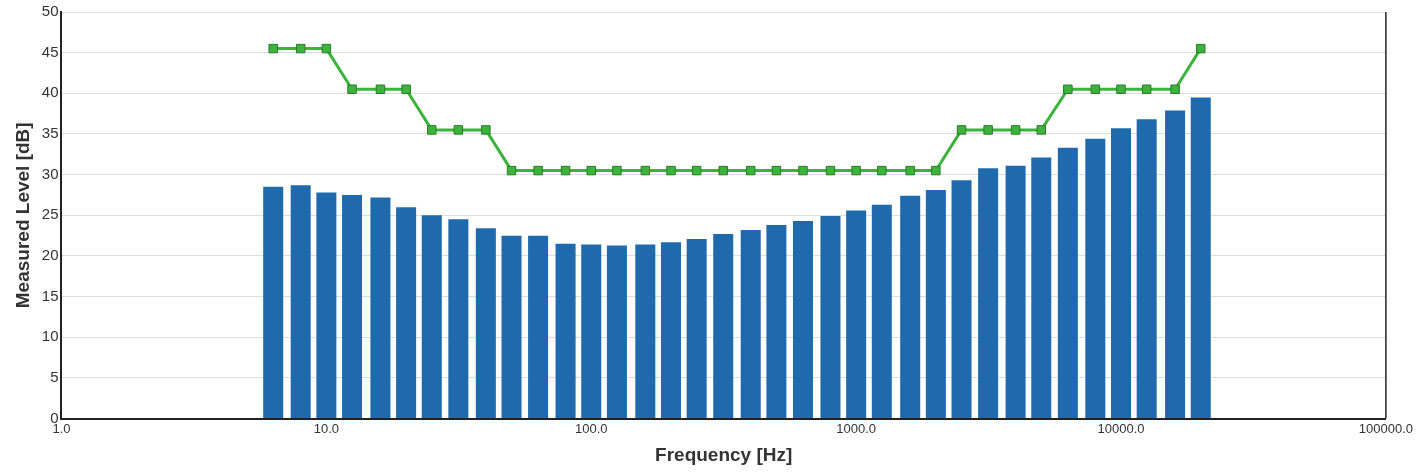  Describe the element at coordinates (50, 11) in the screenshot. I see `y-tick-label: 50` at that location.